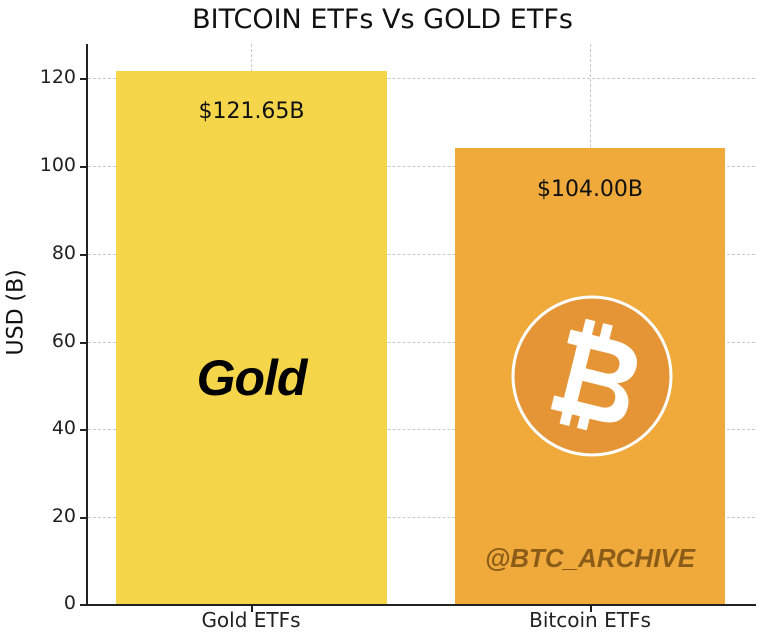  What do you see at coordinates (590, 558) in the screenshot?
I see `watermark-text: @BTC_ARCHIVE` at bounding box center [590, 558].